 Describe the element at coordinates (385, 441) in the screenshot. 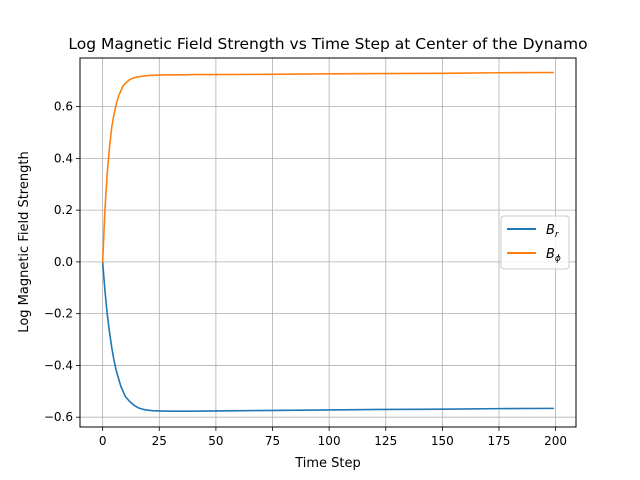

I see `x-tick-label: 125` at that location.